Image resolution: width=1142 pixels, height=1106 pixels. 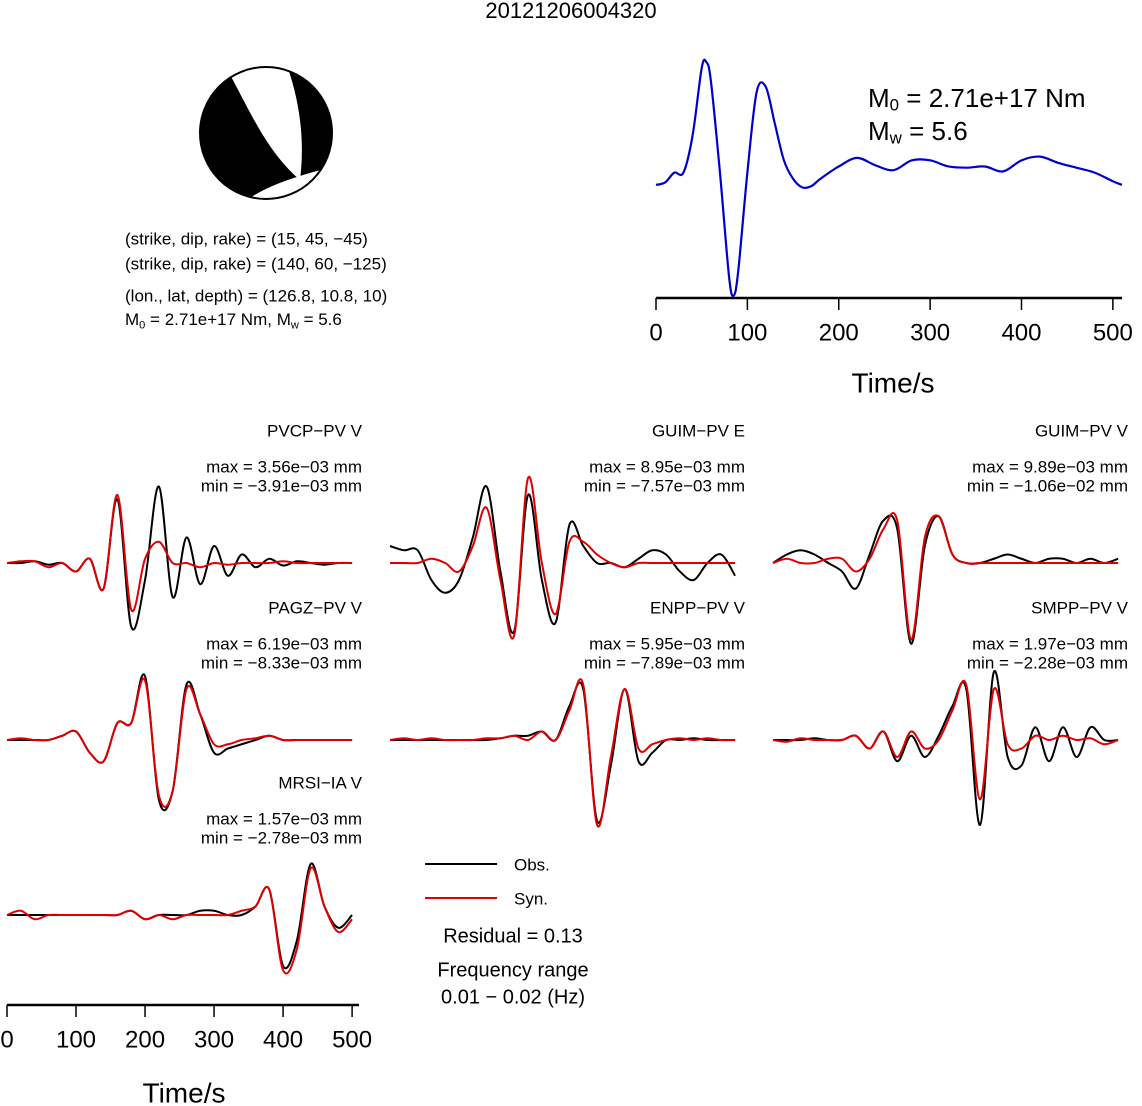 What do you see at coordinates (281, 662) in the screenshot?
I see `panel-min: min = −8.33e−03 mm` at bounding box center [281, 662].